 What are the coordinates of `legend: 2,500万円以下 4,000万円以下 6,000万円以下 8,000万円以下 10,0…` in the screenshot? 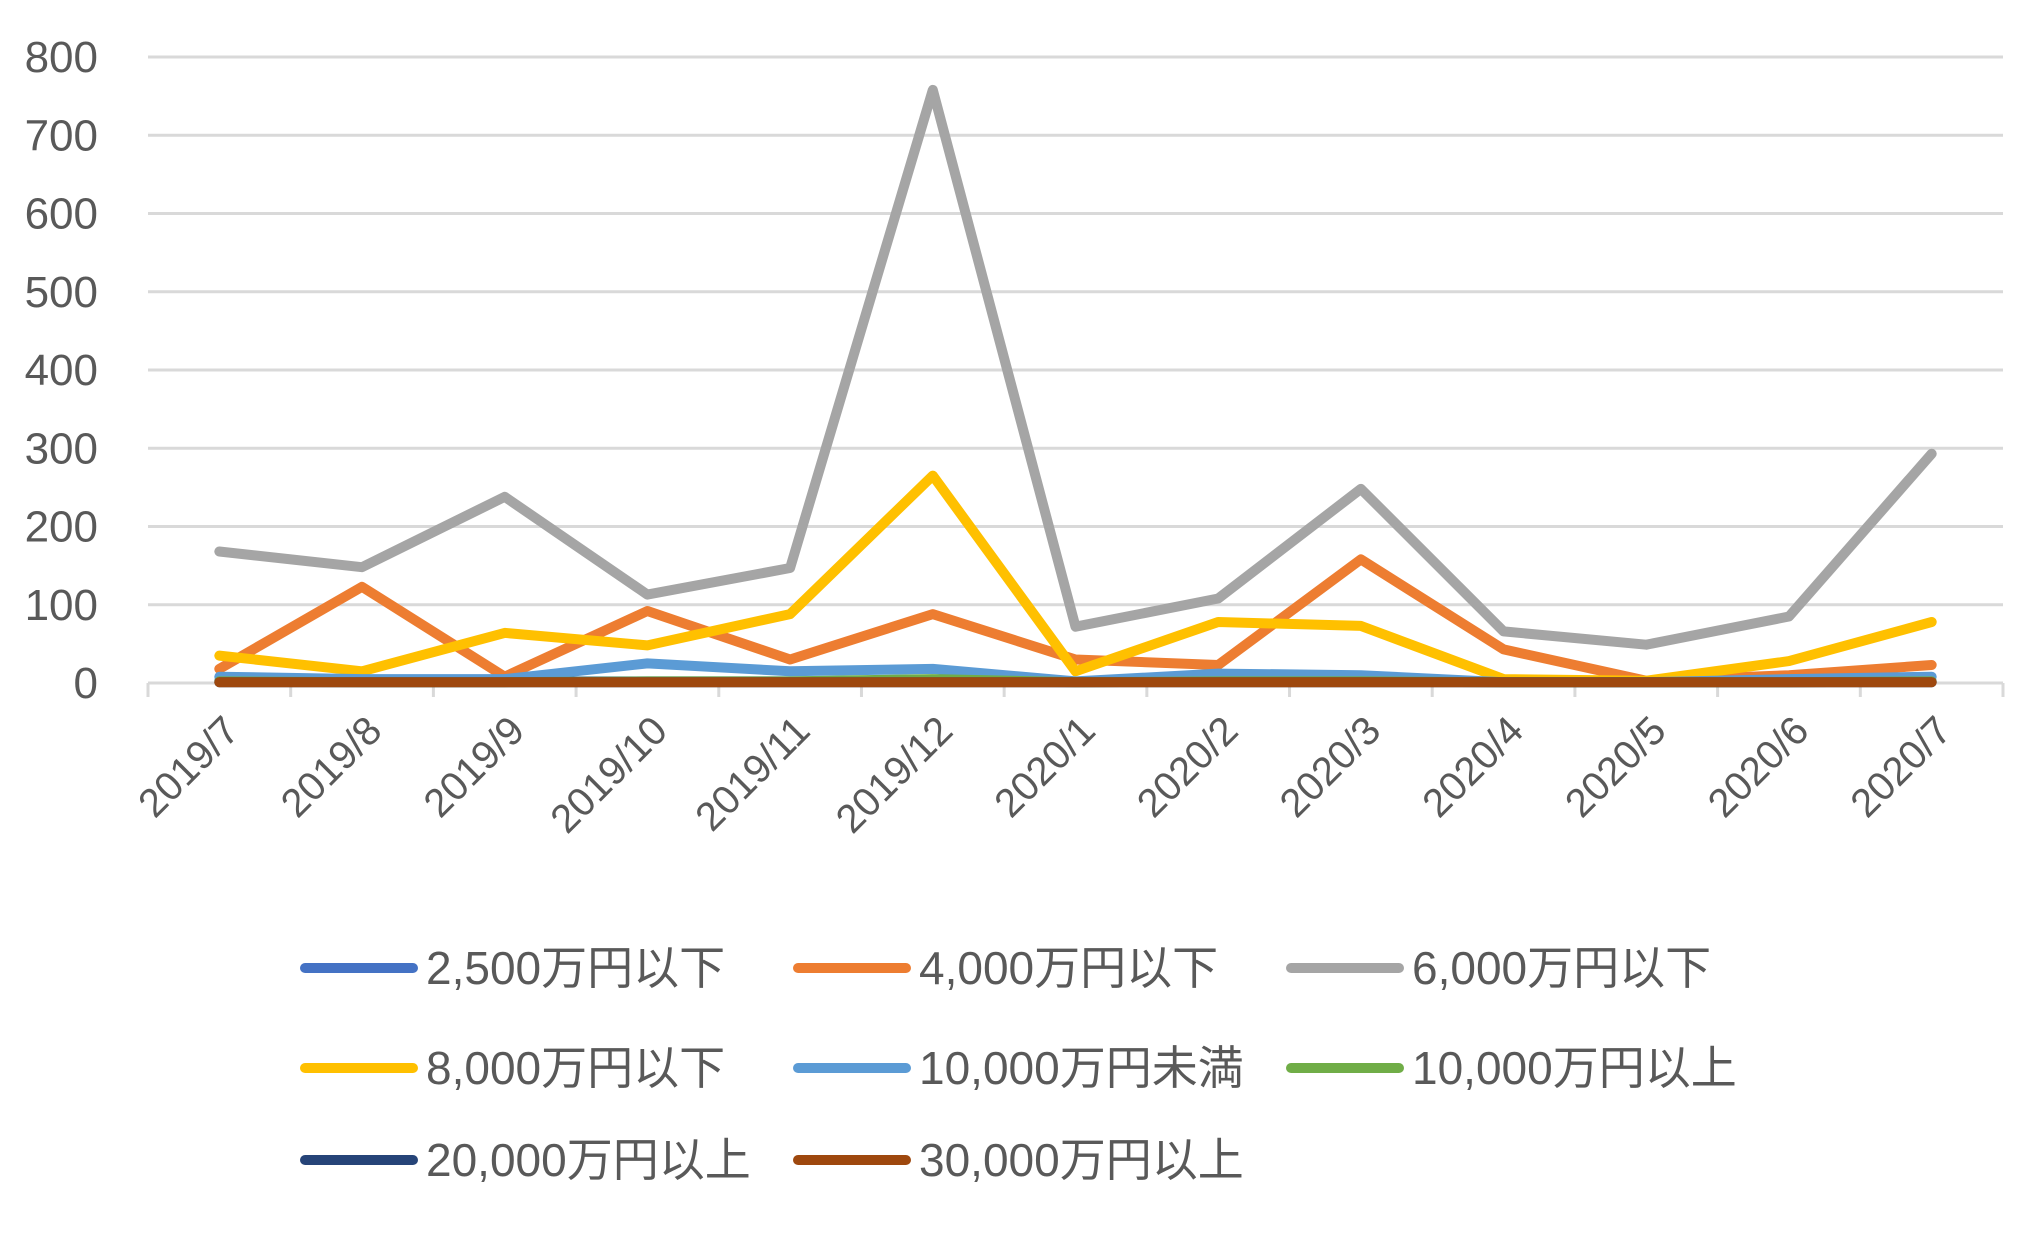 It's located at (1018, 1064).